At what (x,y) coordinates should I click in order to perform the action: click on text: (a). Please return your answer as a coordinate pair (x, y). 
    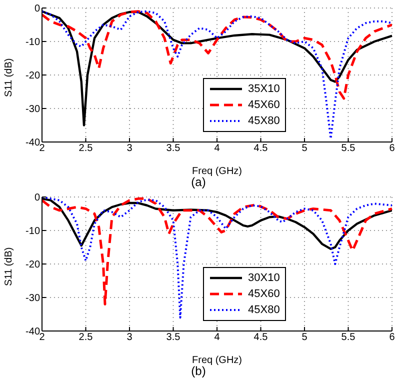
    Looking at the image, I should click on (198, 182).